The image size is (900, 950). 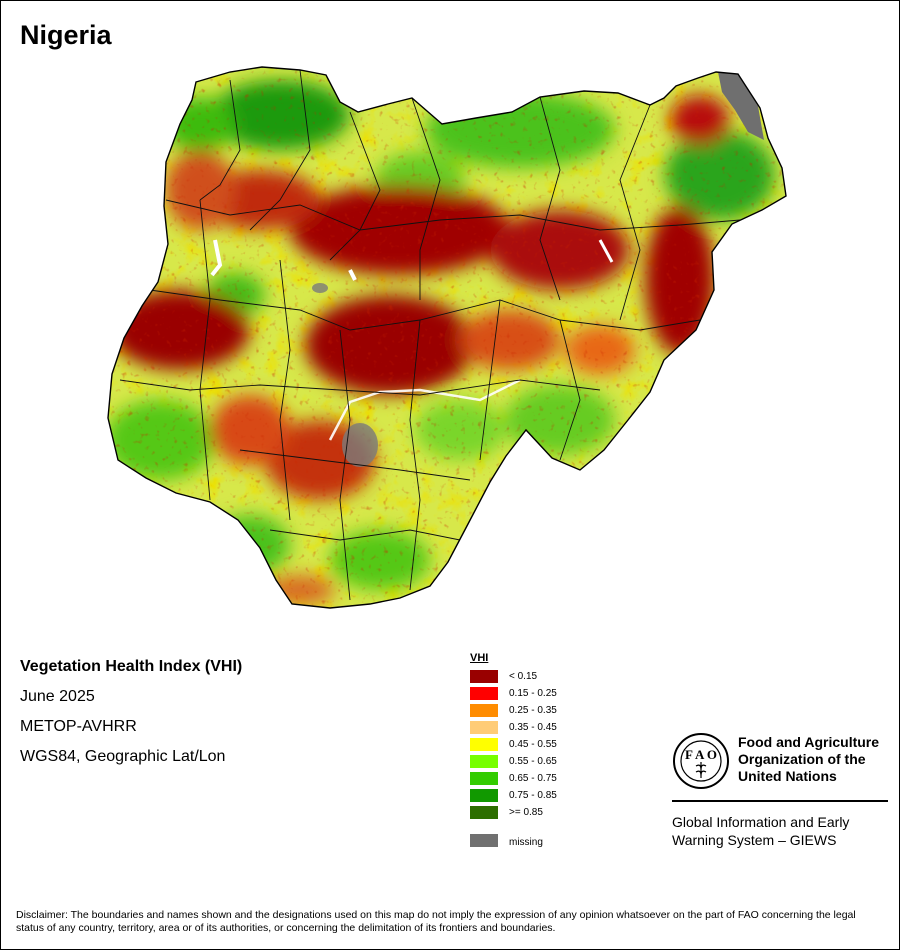 What do you see at coordinates (533, 727) in the screenshot?
I see `legend-label: 0.35 - 0.45` at bounding box center [533, 727].